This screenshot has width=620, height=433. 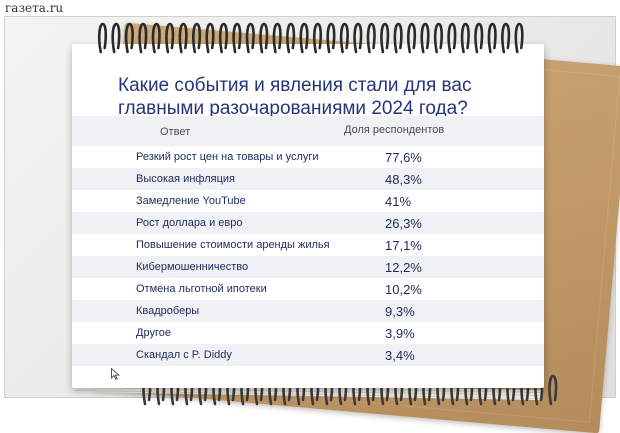 I want to click on row-label: Резкий рост цен на товары и услуги, so click(x=227, y=157).